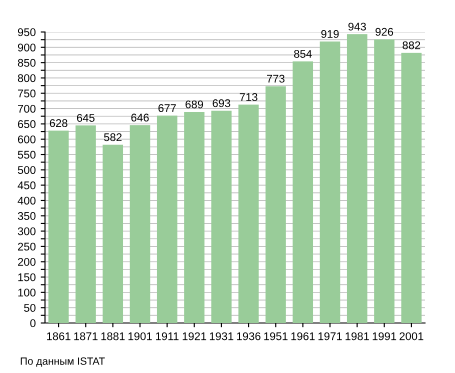 This screenshot has height=373, width=455. I want to click on data-label: 854, so click(303, 54).